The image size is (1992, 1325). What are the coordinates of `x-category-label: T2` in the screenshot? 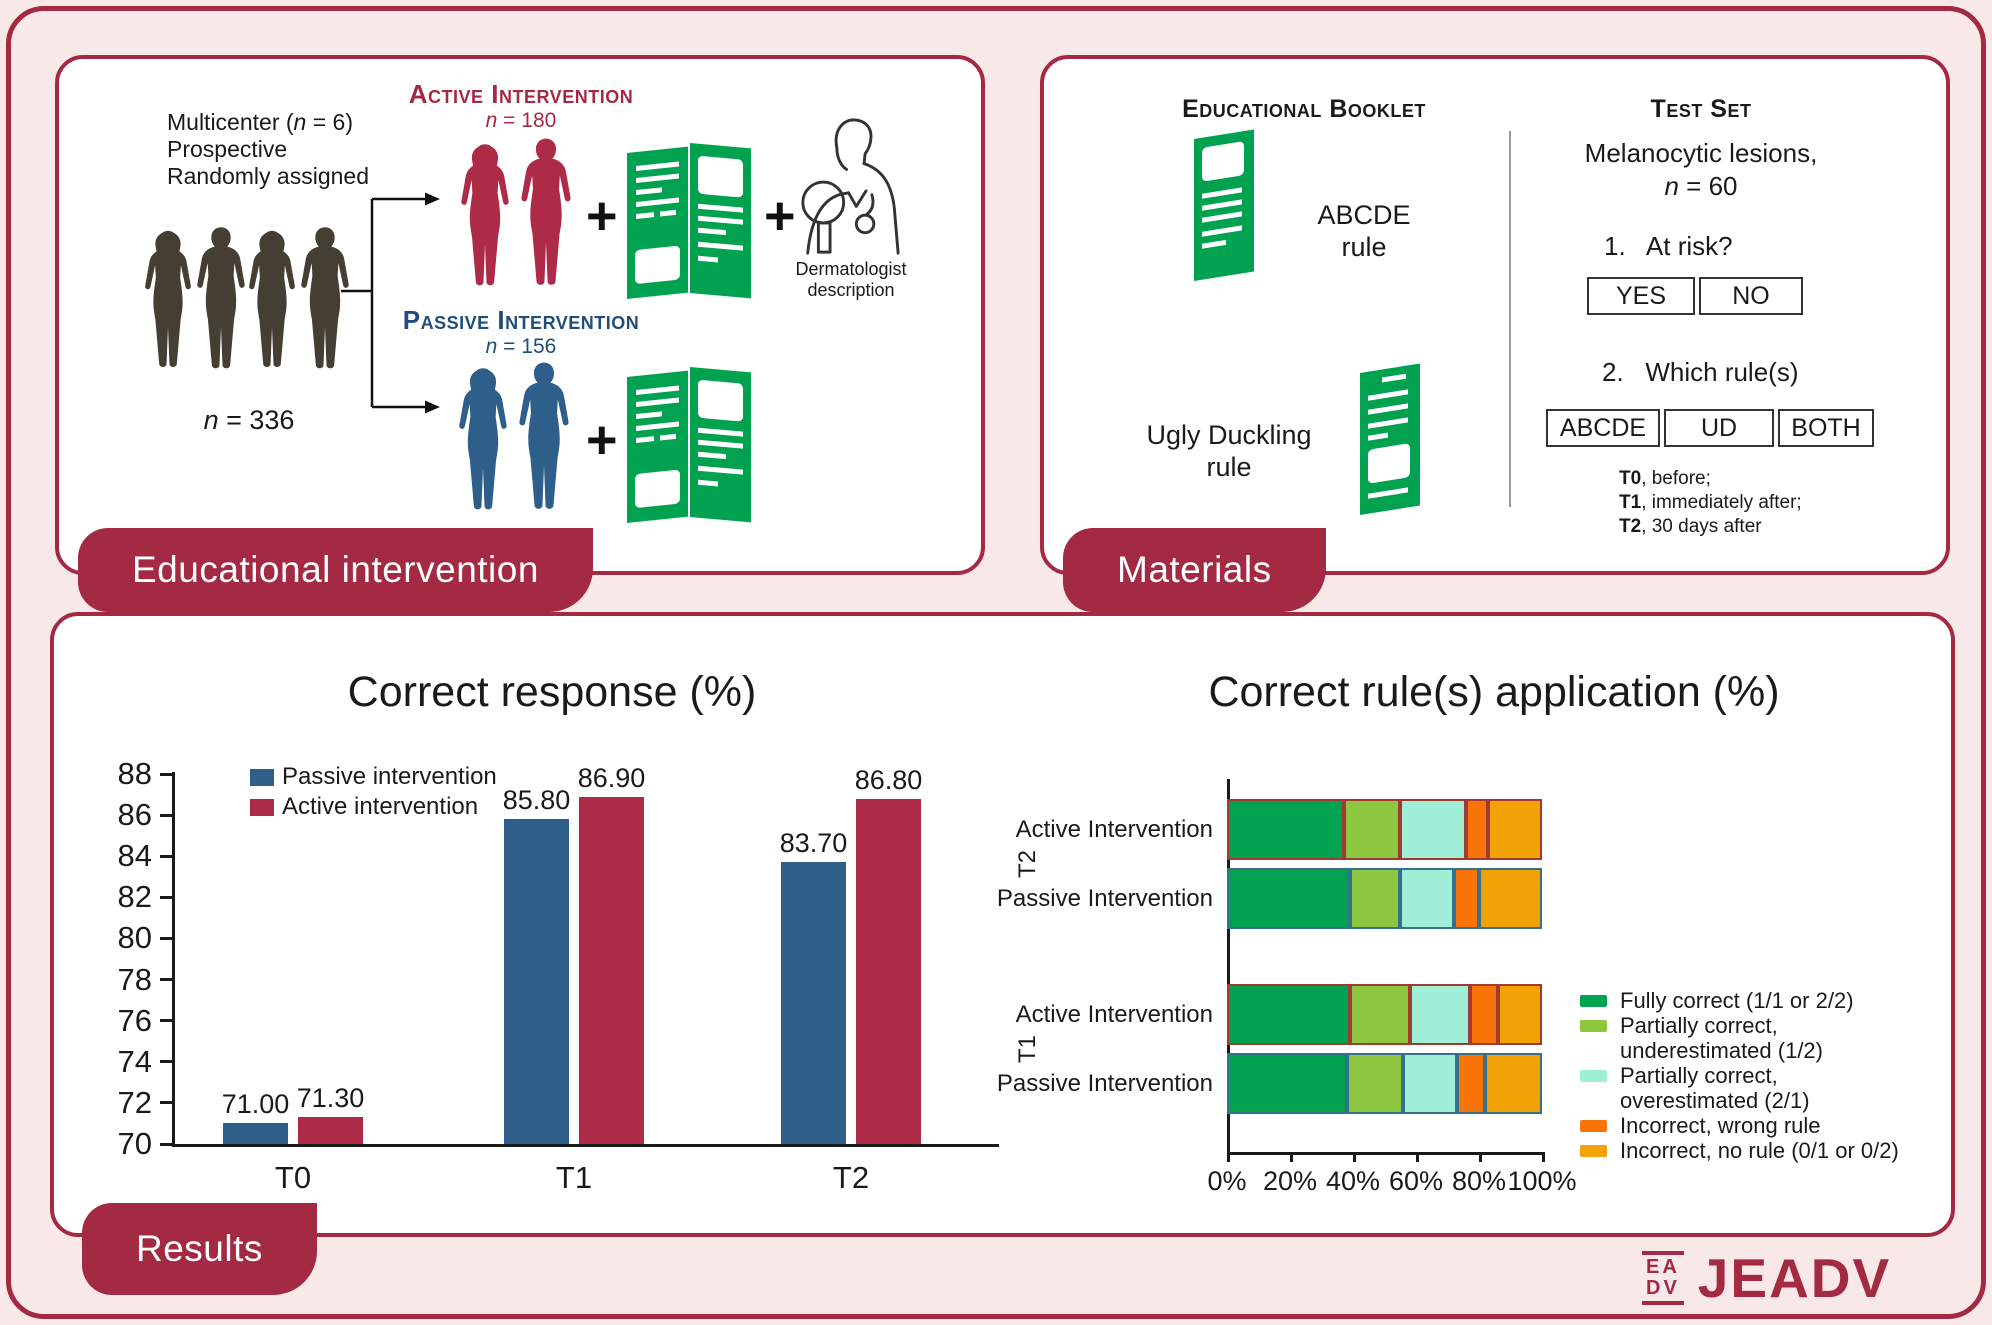 It's located at (851, 1177).